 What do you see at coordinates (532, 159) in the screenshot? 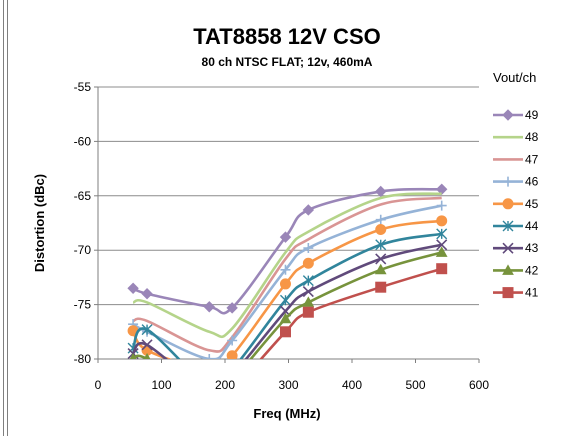
I see `legend-label-47: 47` at bounding box center [532, 159].